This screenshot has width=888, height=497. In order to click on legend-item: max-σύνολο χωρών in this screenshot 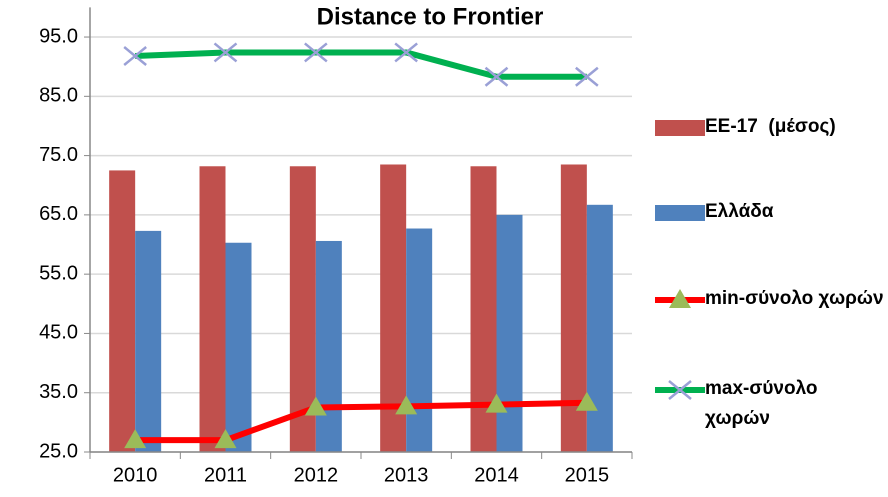, I will do `click(771, 404)`.